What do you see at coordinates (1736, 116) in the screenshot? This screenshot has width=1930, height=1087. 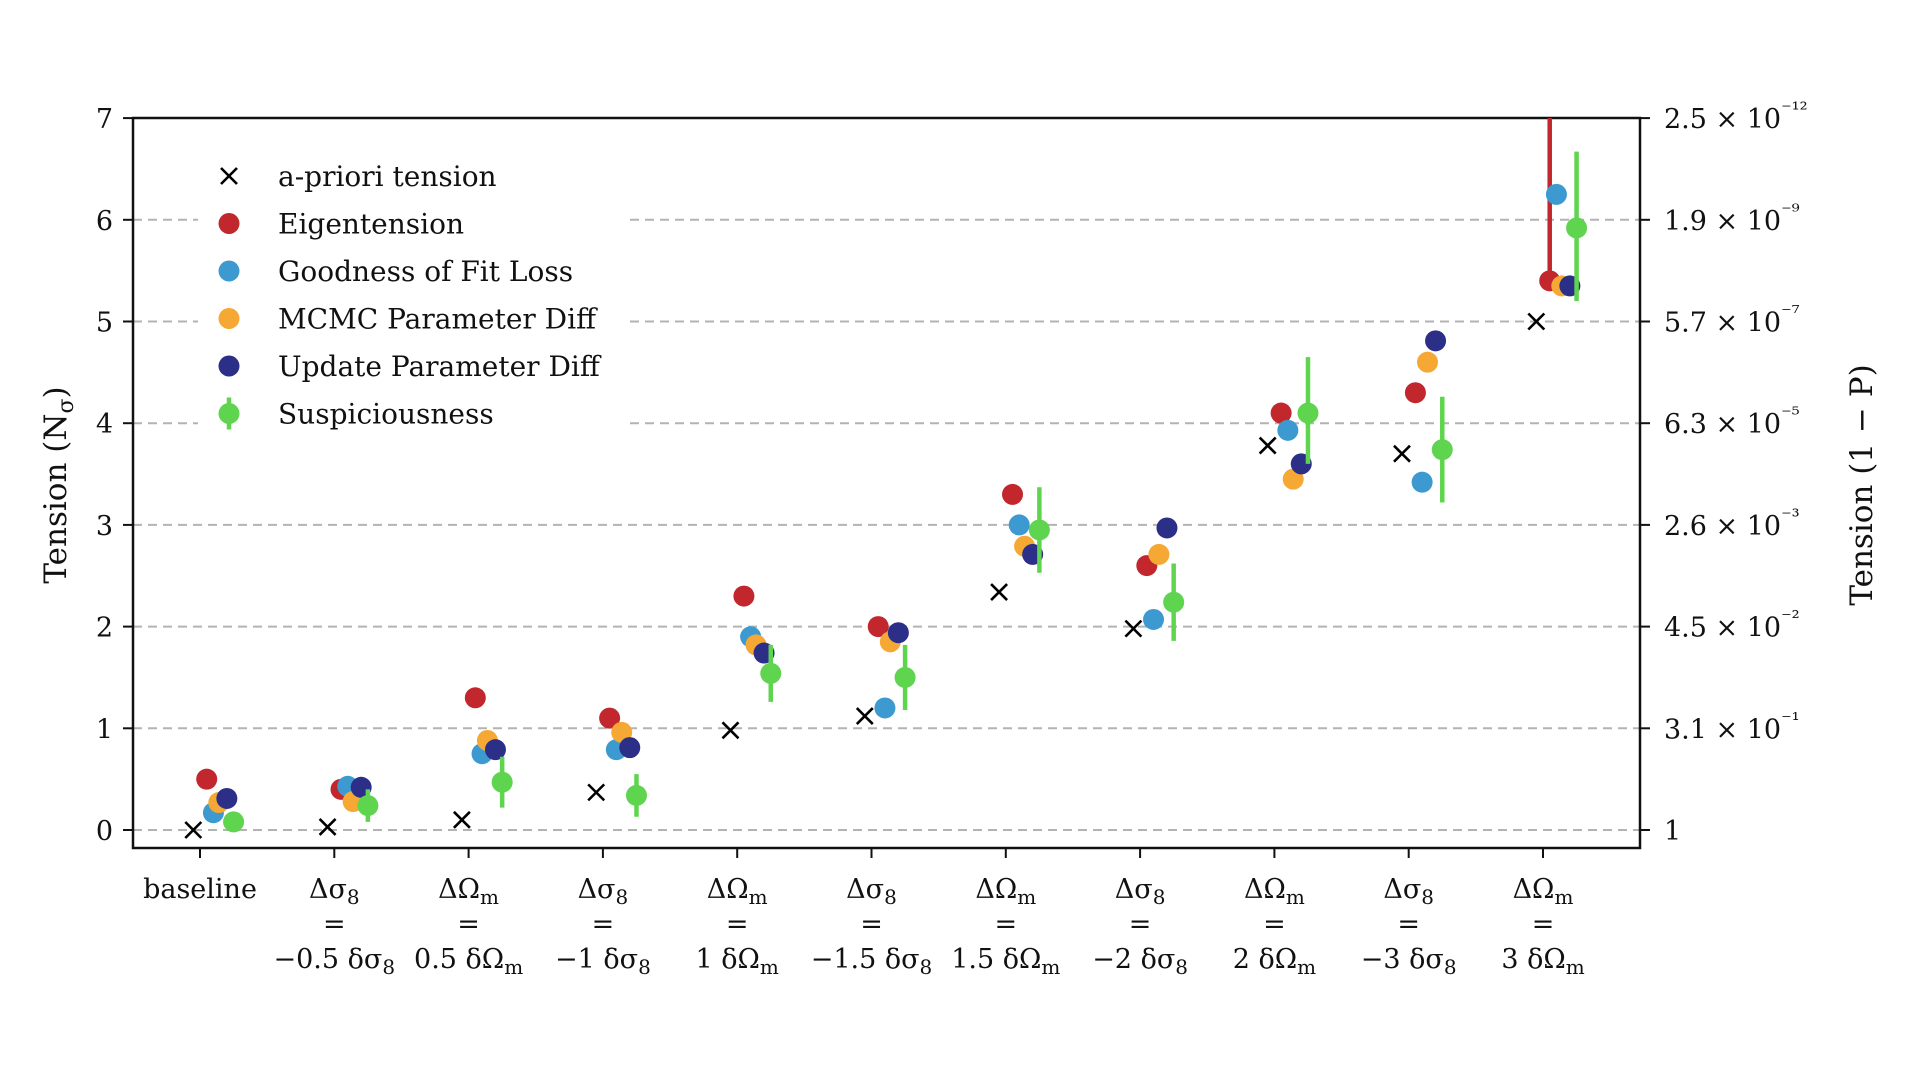 I see `right-tick-label: 2.5 × 10⁻¹²` at bounding box center [1736, 116].